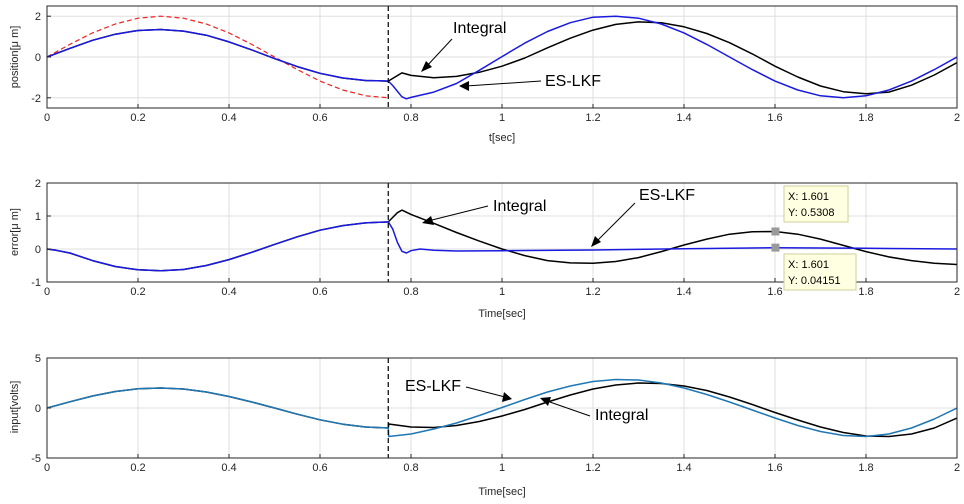  I want to click on position-xlabel: t[sec], so click(502, 138).